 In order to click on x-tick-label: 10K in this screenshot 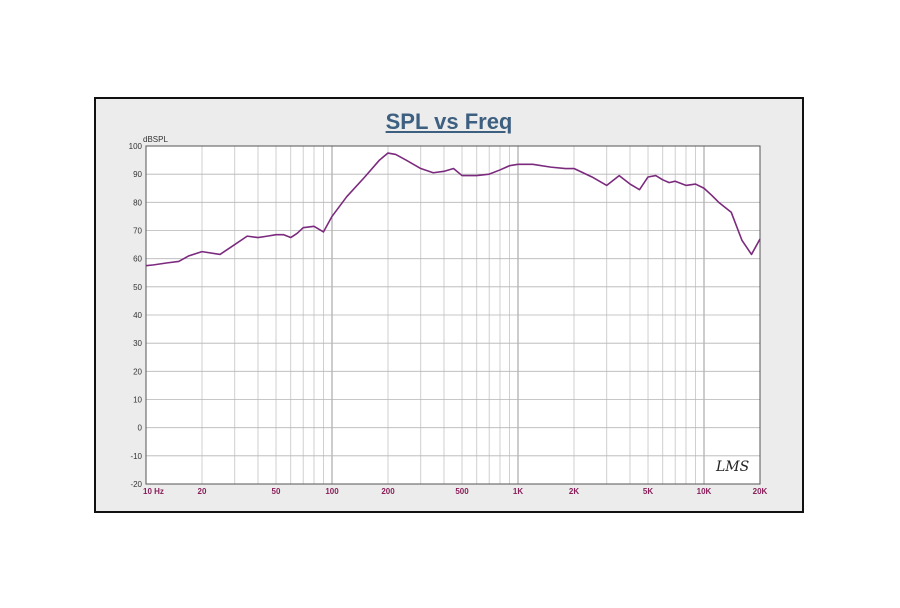, I will do `click(704, 491)`.